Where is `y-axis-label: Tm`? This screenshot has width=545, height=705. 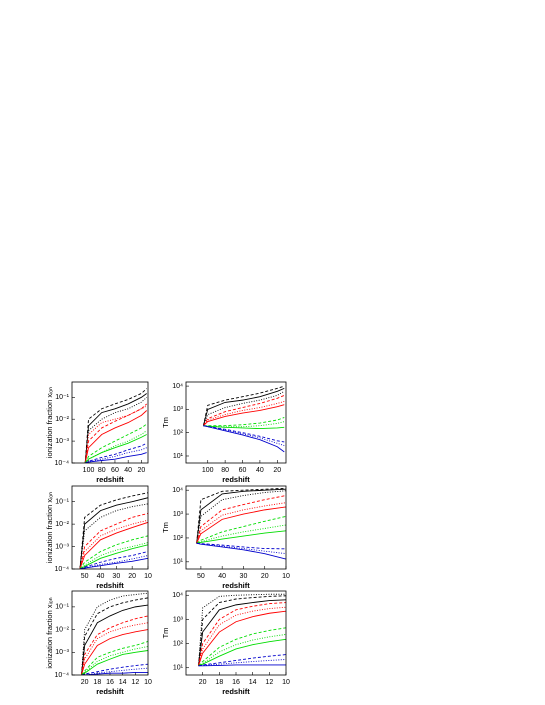 y-axis-label: Tm is located at coordinates (165, 527).